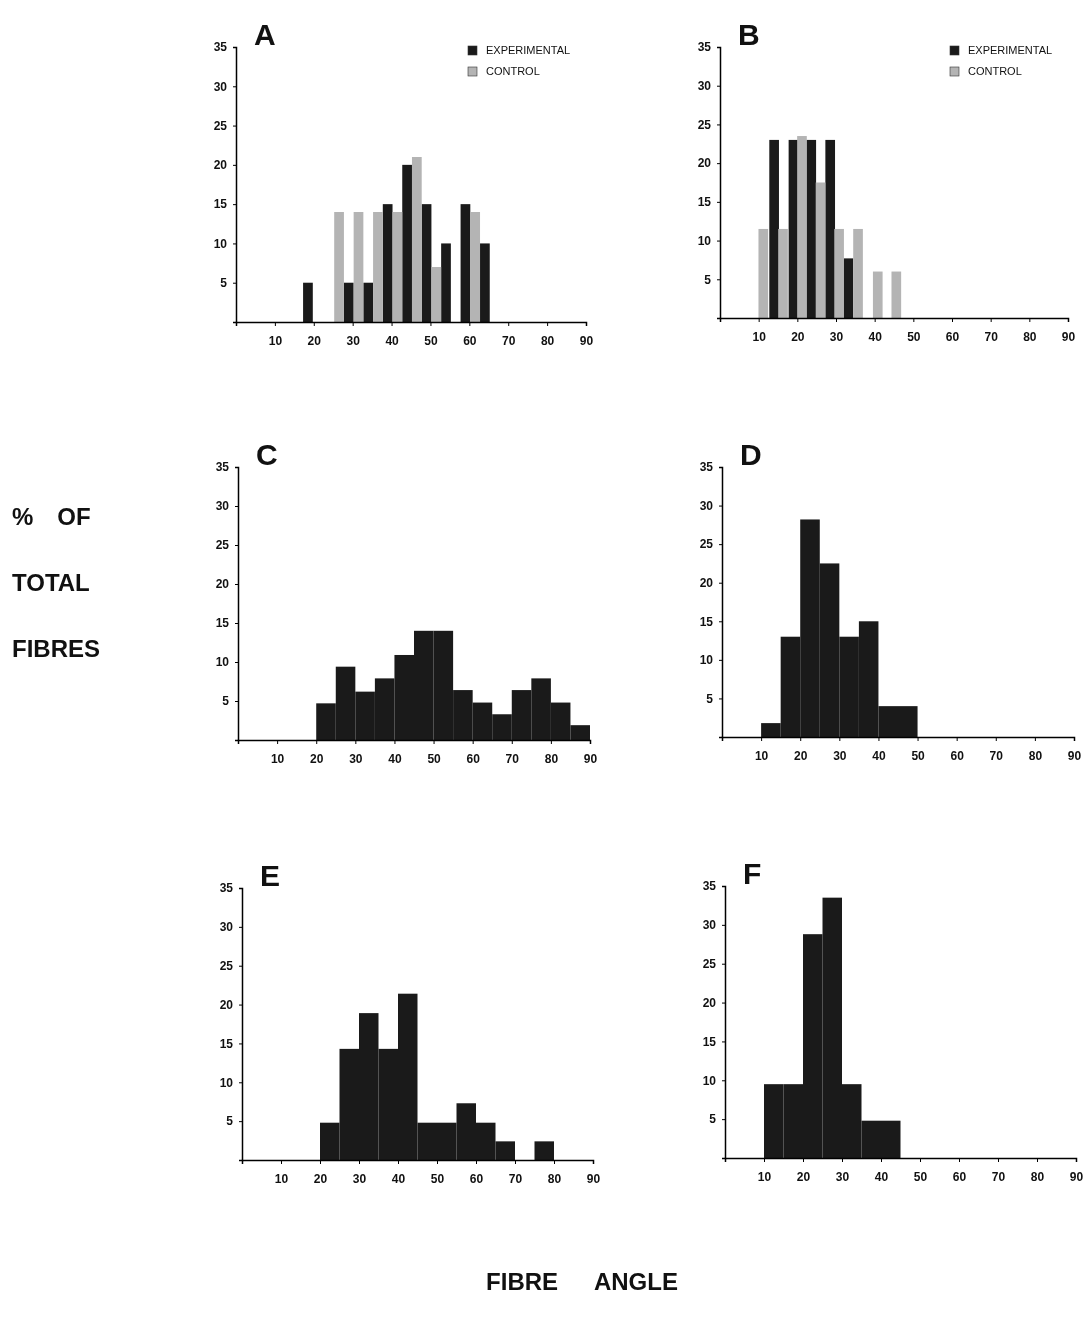 This screenshot has width=1088, height=1320. I want to click on chart-title: E, so click(270, 875).